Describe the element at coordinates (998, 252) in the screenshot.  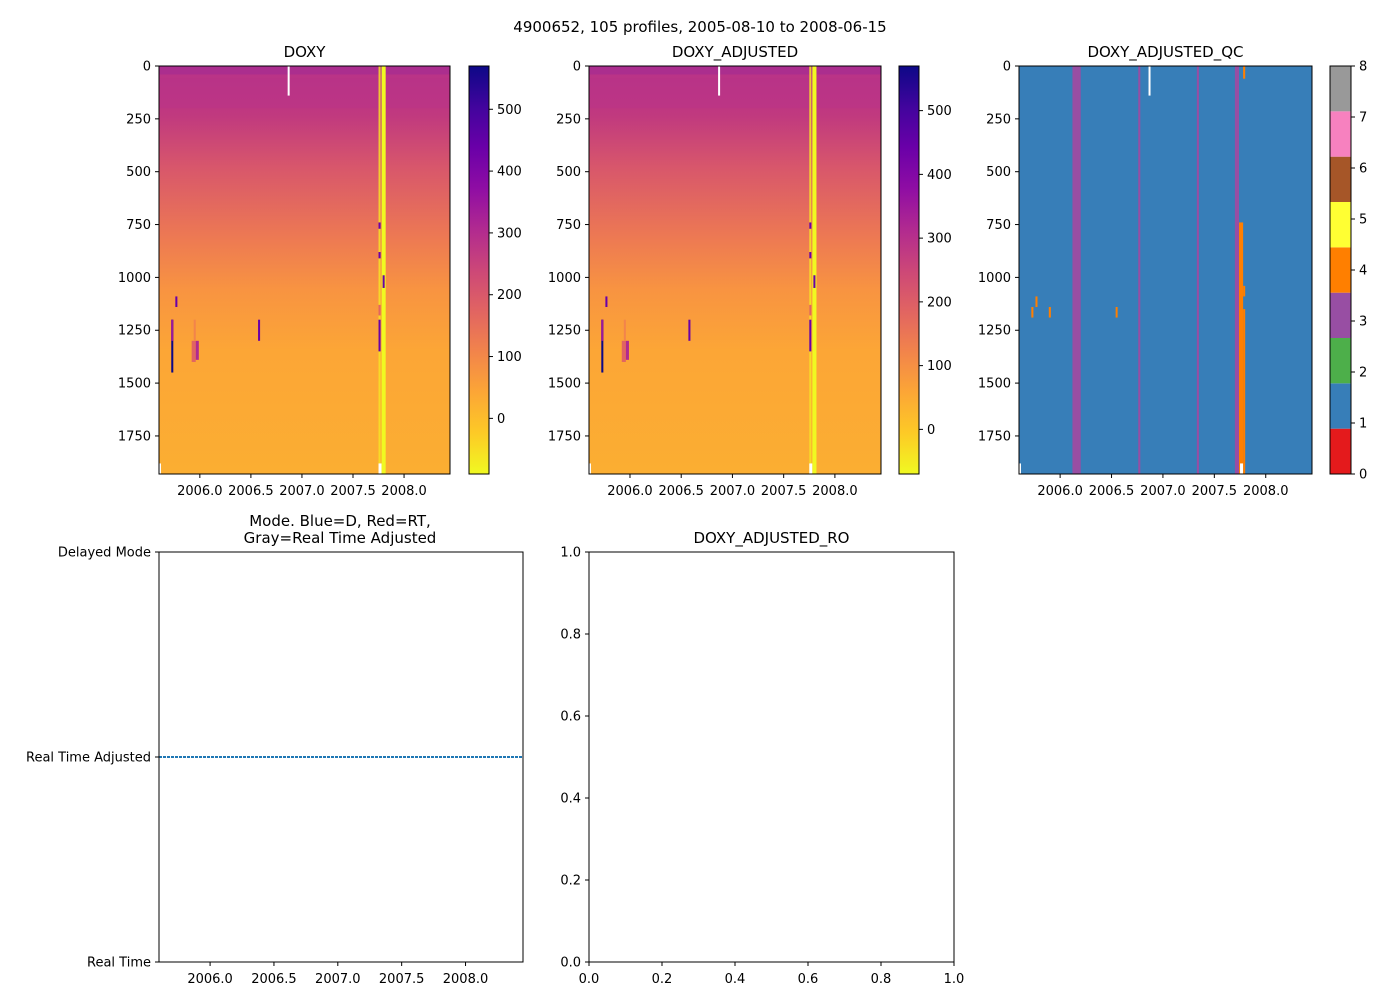
I see `qc-y-axis: 0 250 500 750 1000 1250 1500 1750` at that location.